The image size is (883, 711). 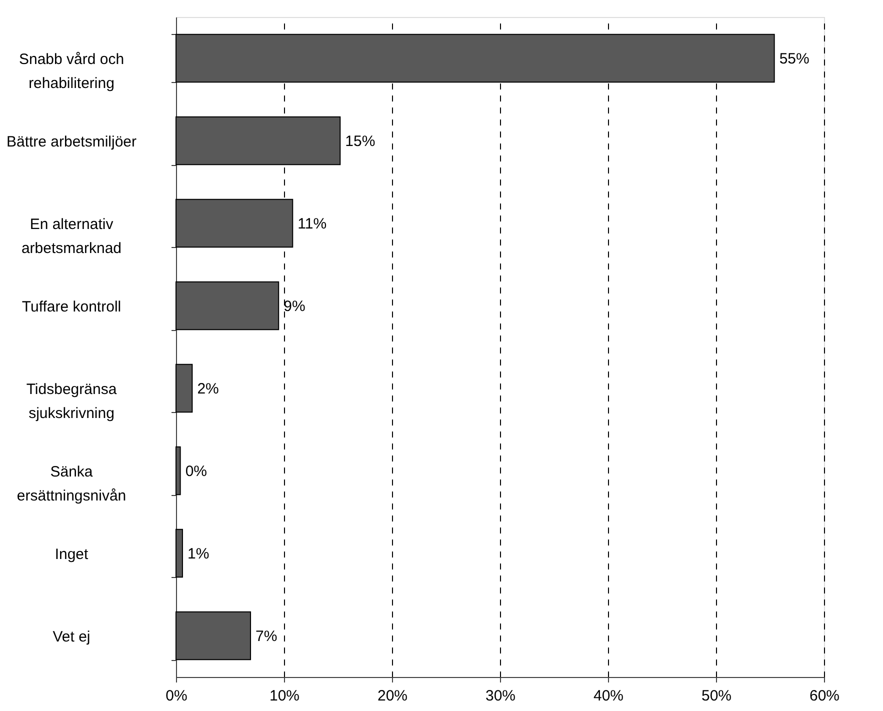 I want to click on y-tick-label: En alternativ arbetsmarknad, so click(x=71, y=236).